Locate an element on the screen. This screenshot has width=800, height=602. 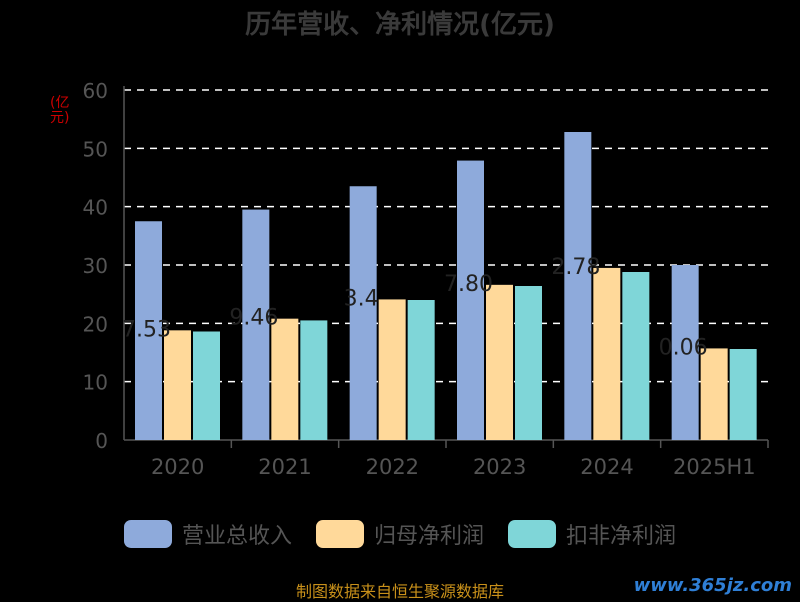
y-tick-label: 50 is located at coordinates (95, 149).